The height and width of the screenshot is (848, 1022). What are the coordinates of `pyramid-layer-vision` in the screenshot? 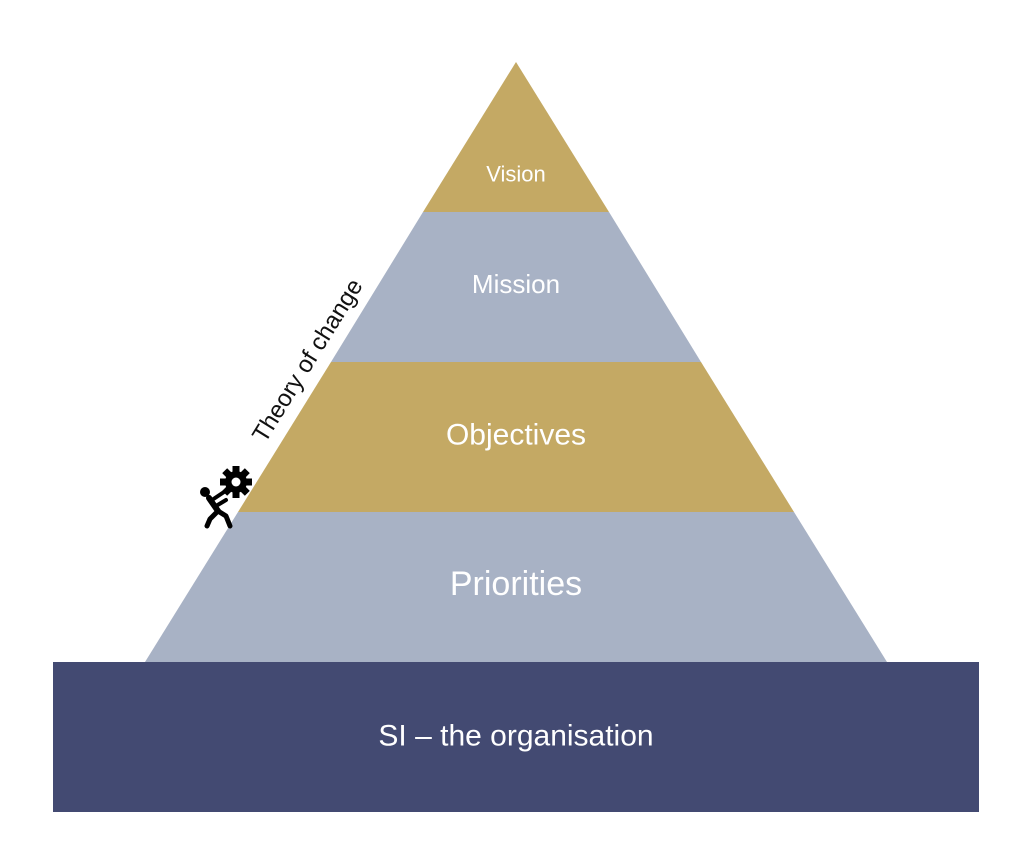 It's located at (516, 137).